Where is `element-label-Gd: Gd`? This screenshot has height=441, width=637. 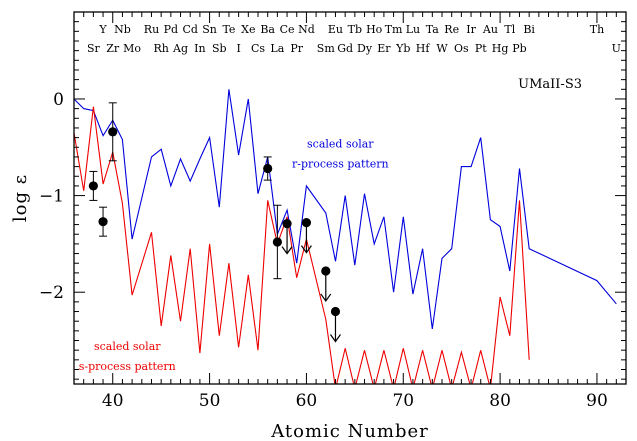
element-label-Gd: Gd is located at coordinates (345, 48).